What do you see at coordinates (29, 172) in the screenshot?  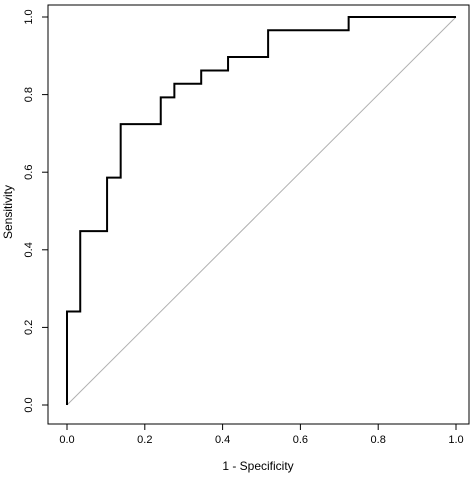 I see `y-tick-label: 0.6` at bounding box center [29, 172].